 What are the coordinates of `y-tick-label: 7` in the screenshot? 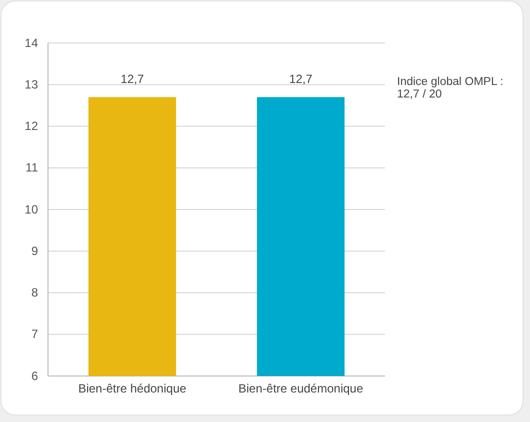 It's located at (34, 334).